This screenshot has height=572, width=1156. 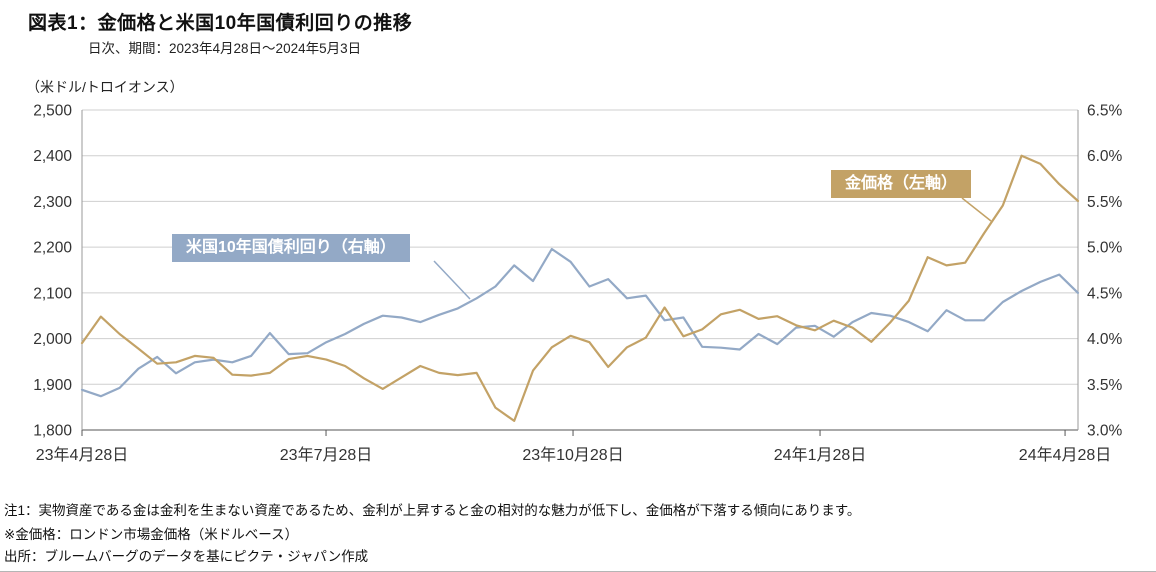 What do you see at coordinates (1105, 156) in the screenshot?
I see `right-axis-tick-label: 6.0%` at bounding box center [1105, 156].